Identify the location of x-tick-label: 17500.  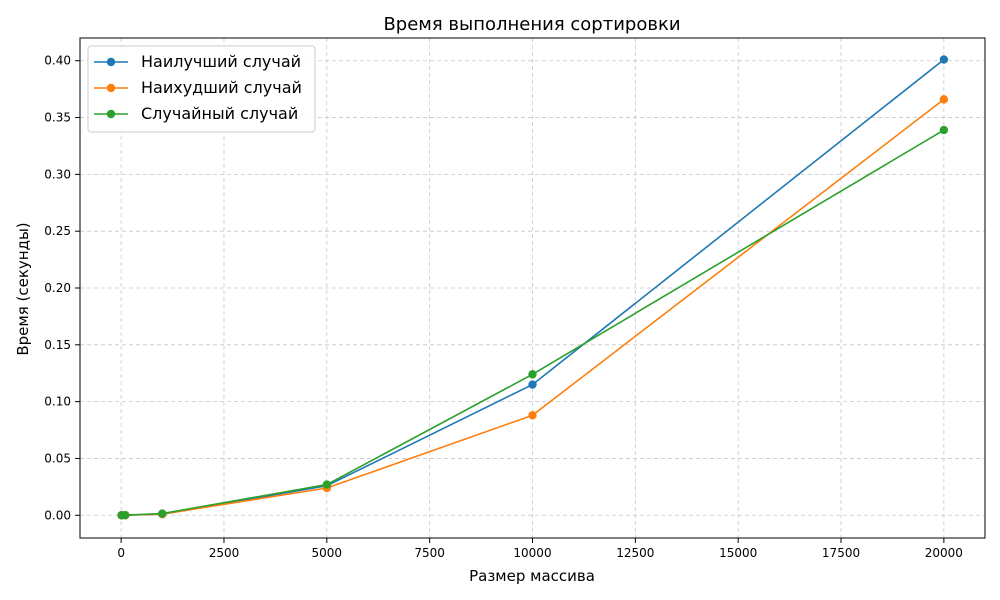
(841, 553).